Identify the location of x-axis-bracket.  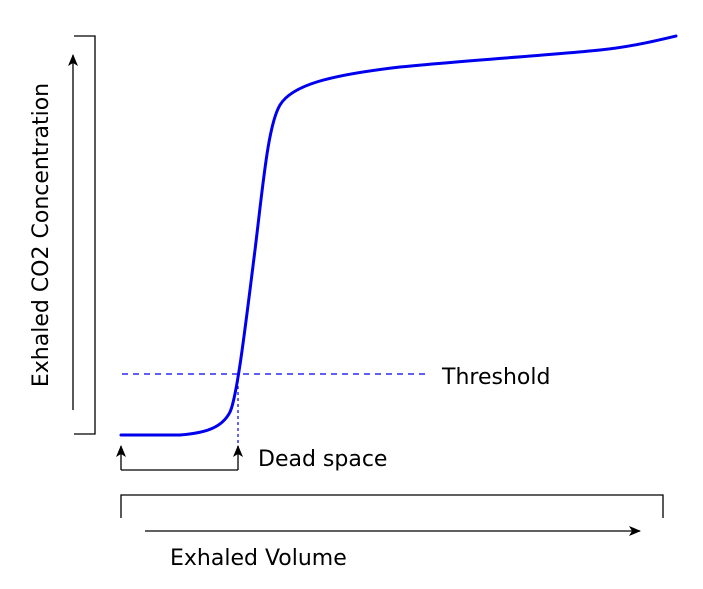
(392, 506).